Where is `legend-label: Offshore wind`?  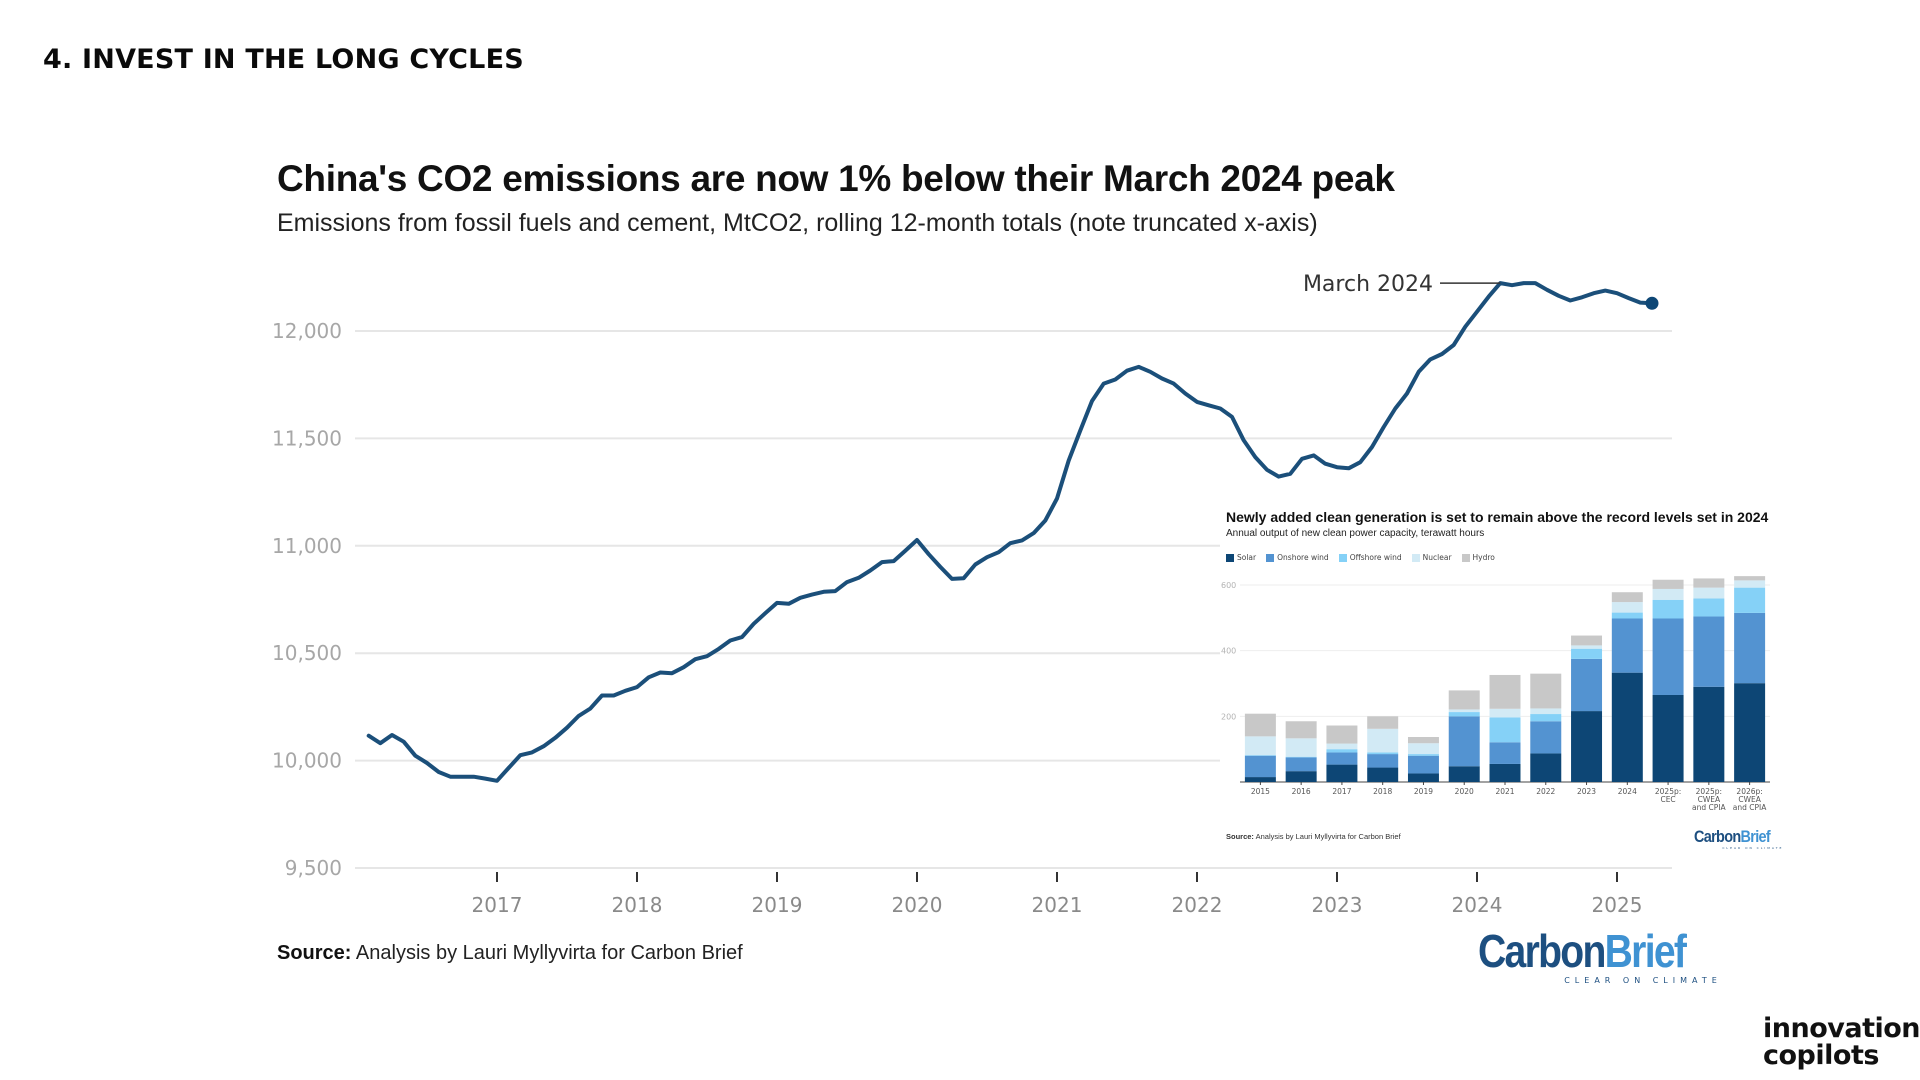 legend-label: Offshore wind is located at coordinates (1375, 557).